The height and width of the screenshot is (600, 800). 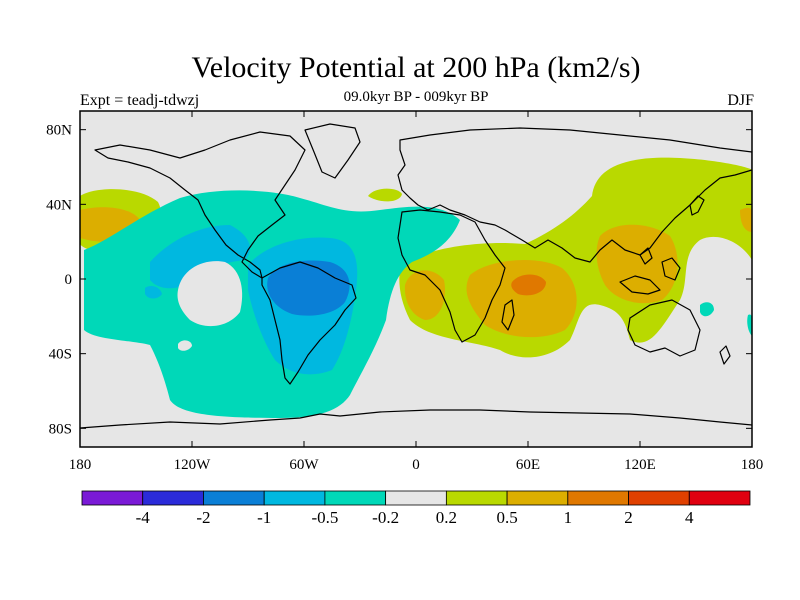 What do you see at coordinates (324, 517) in the screenshot?
I see `colorbar-label: -0.5` at bounding box center [324, 517].